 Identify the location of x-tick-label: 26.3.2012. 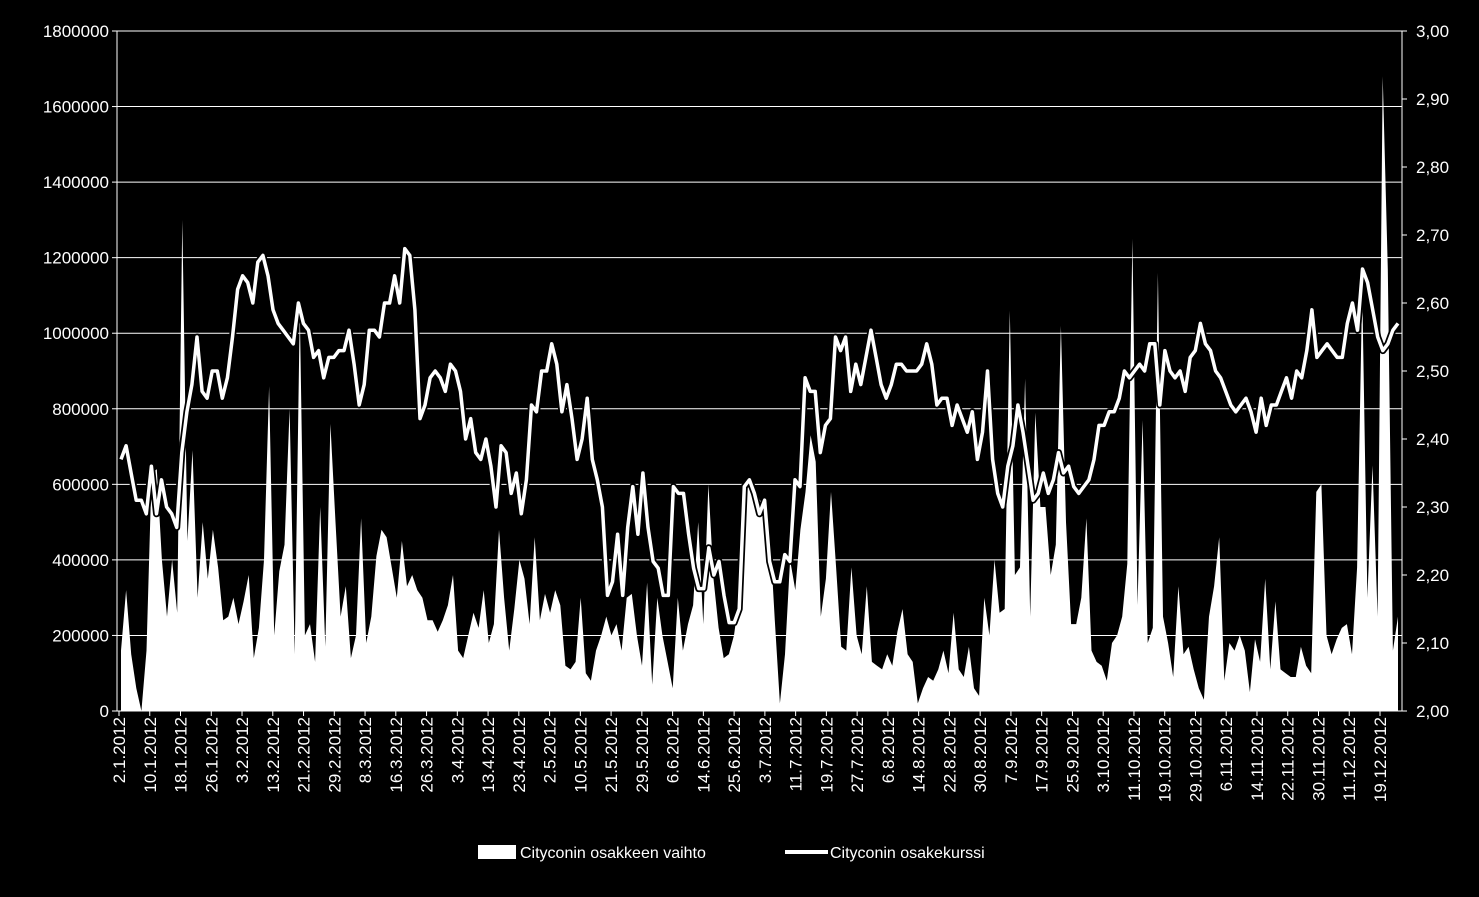
(427, 755).